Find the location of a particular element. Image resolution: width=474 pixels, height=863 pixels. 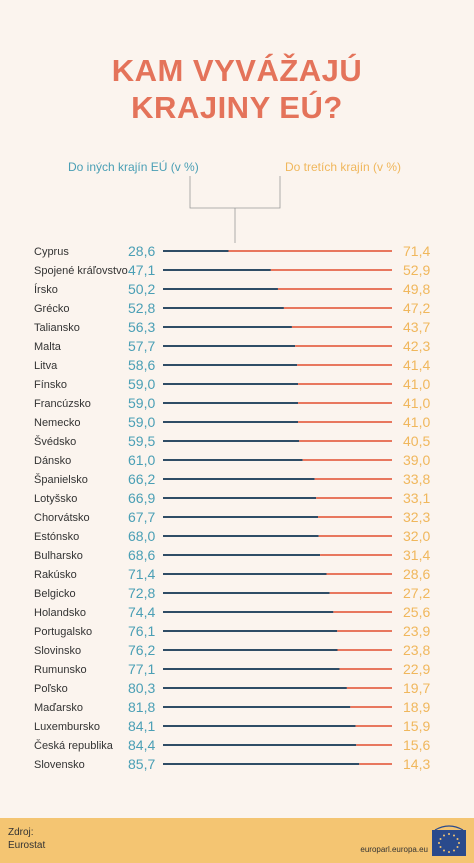

category-label: Chorvátsko is located at coordinates (62, 518).